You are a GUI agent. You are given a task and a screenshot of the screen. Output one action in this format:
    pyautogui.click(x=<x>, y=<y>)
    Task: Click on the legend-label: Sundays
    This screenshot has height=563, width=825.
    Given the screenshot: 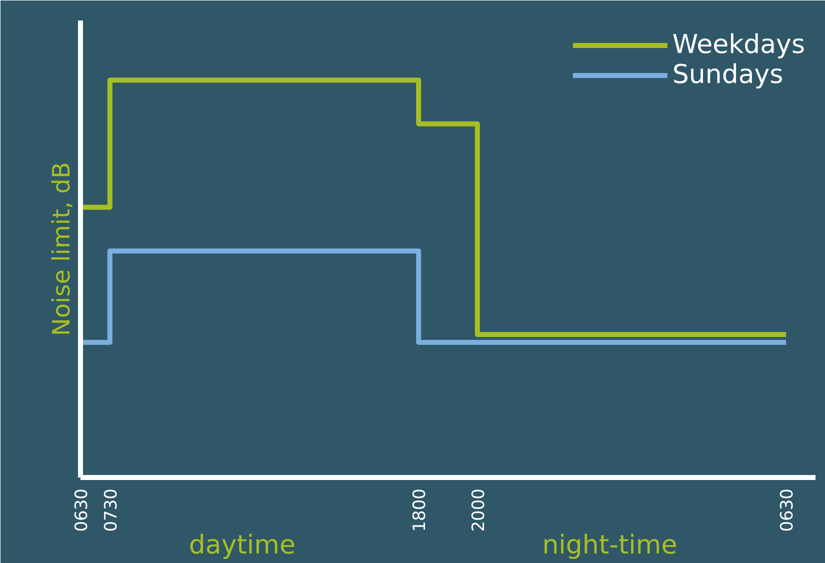 What is the action you would take?
    pyautogui.click(x=728, y=75)
    